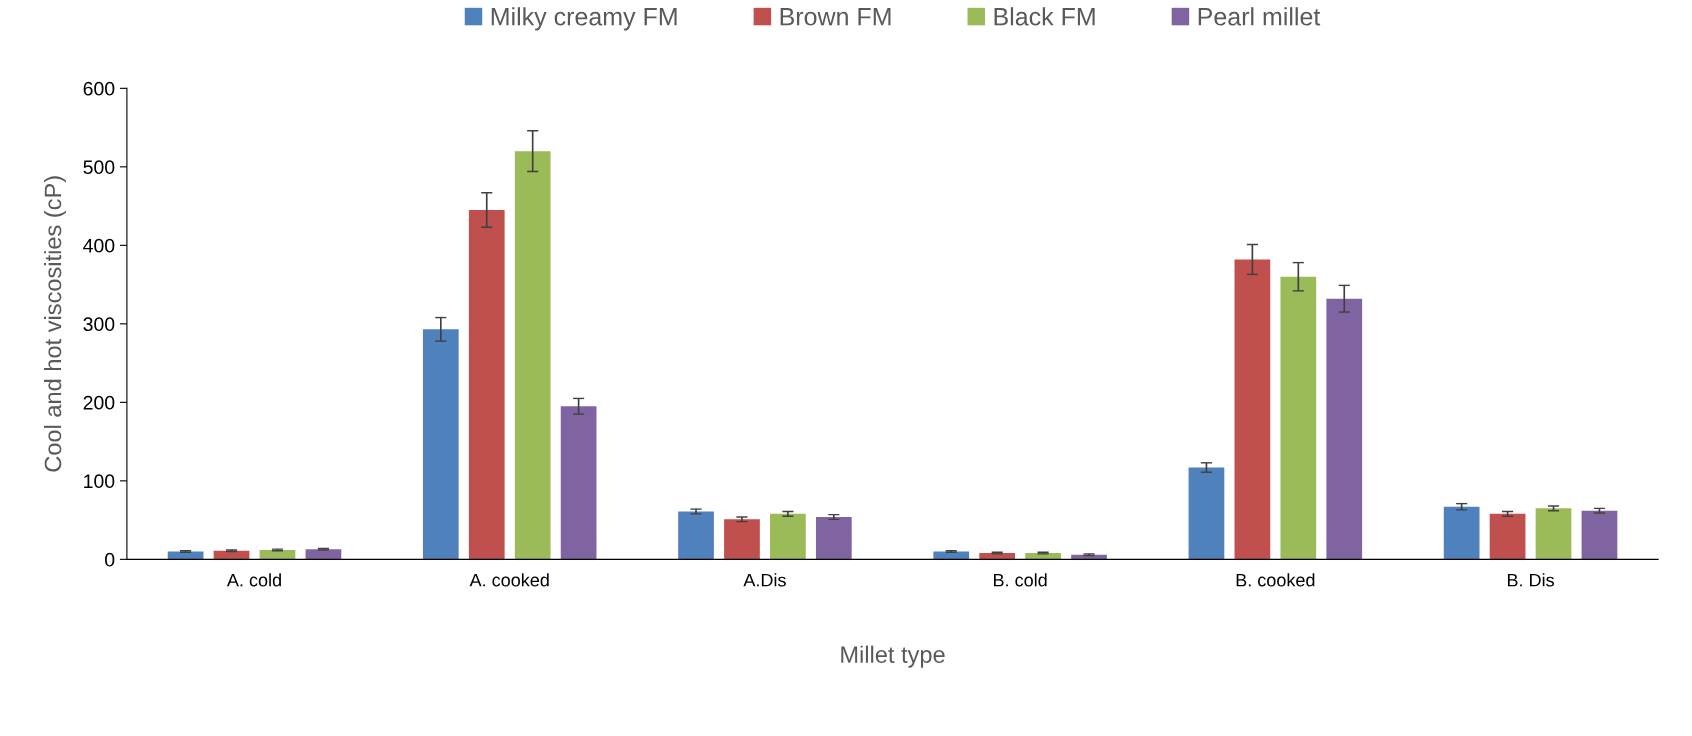 Image resolution: width=1692 pixels, height=736 pixels. Describe the element at coordinates (584, 19) in the screenshot. I see `legend-label: Milky creamy FM` at that location.